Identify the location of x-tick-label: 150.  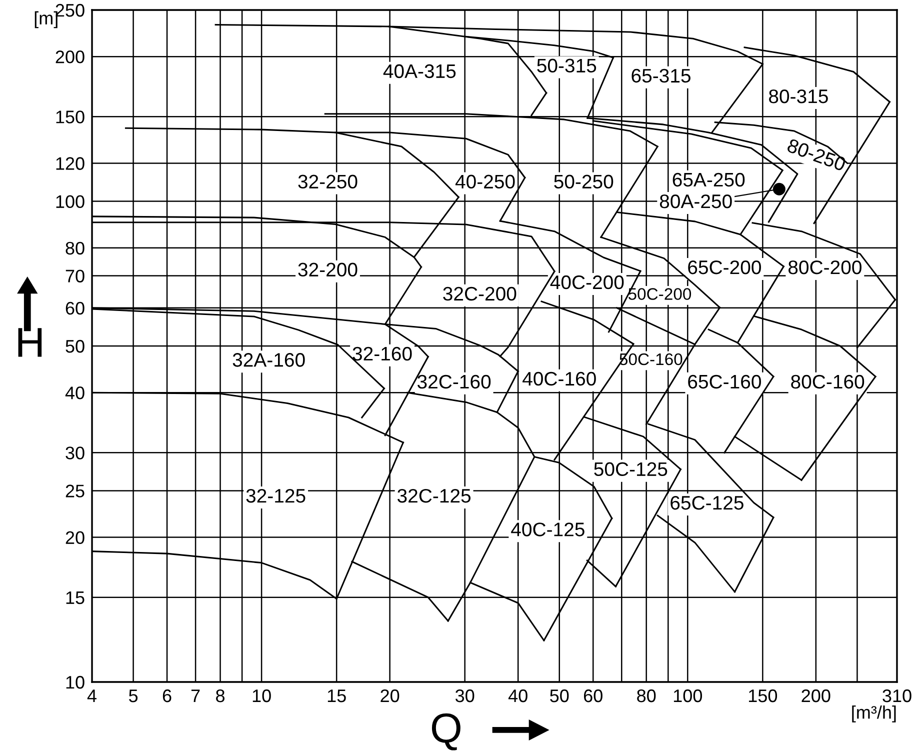
(763, 695).